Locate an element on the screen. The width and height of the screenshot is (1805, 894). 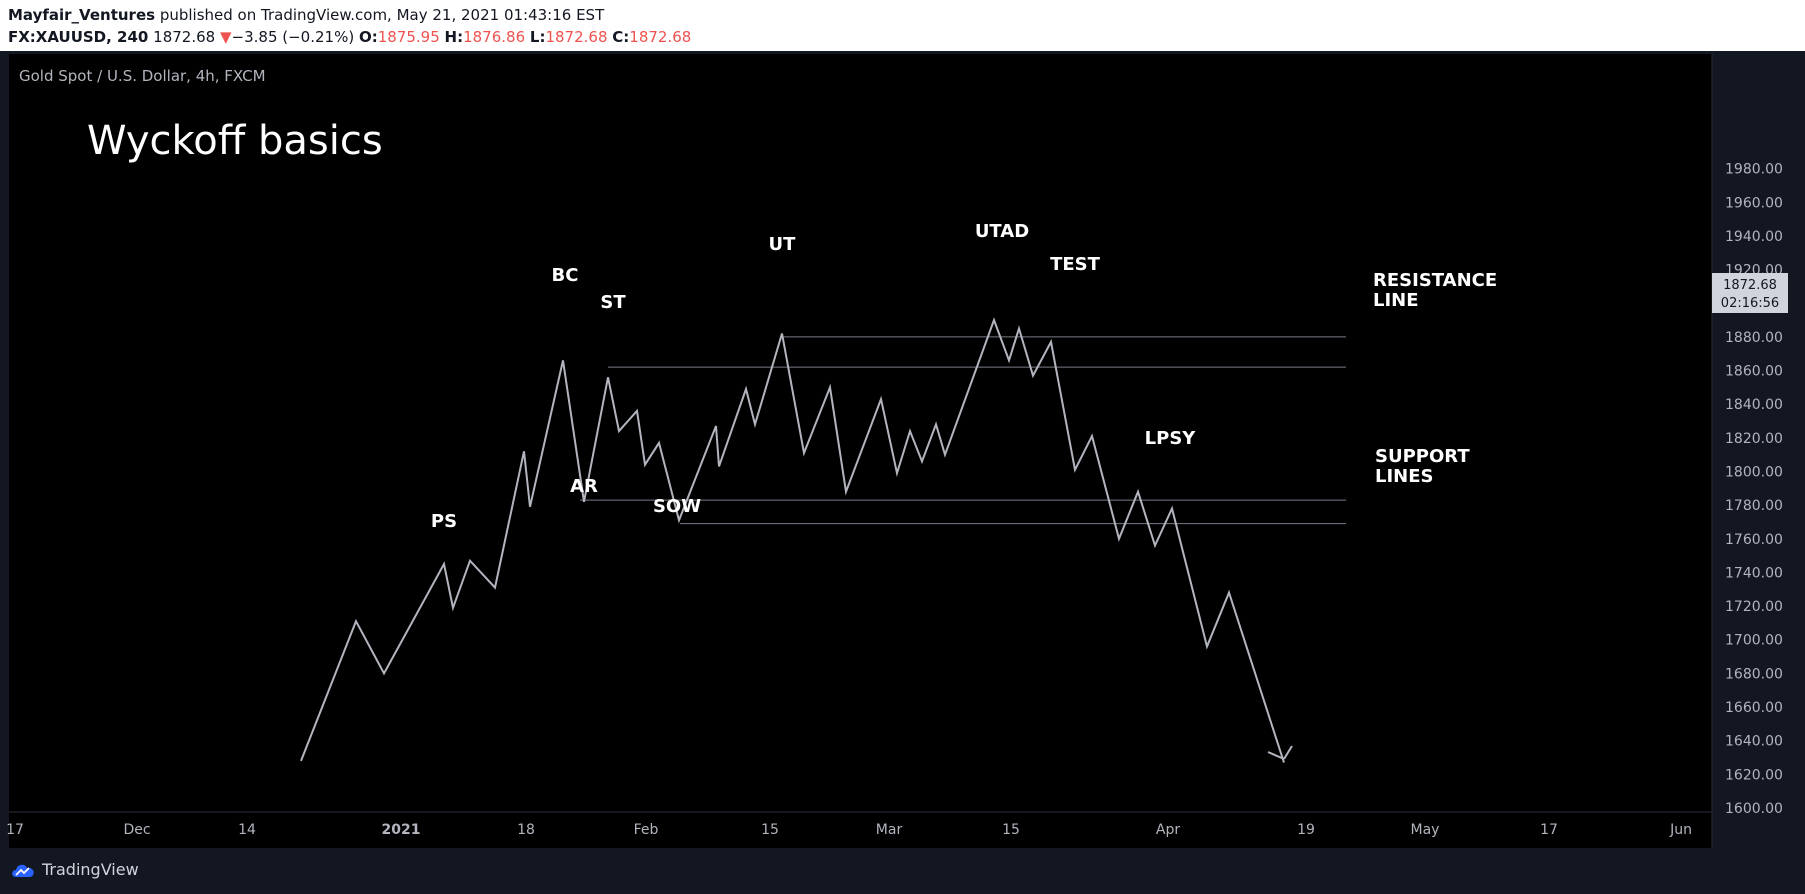
price-tick-label: 1680.00 is located at coordinates (1754, 674).